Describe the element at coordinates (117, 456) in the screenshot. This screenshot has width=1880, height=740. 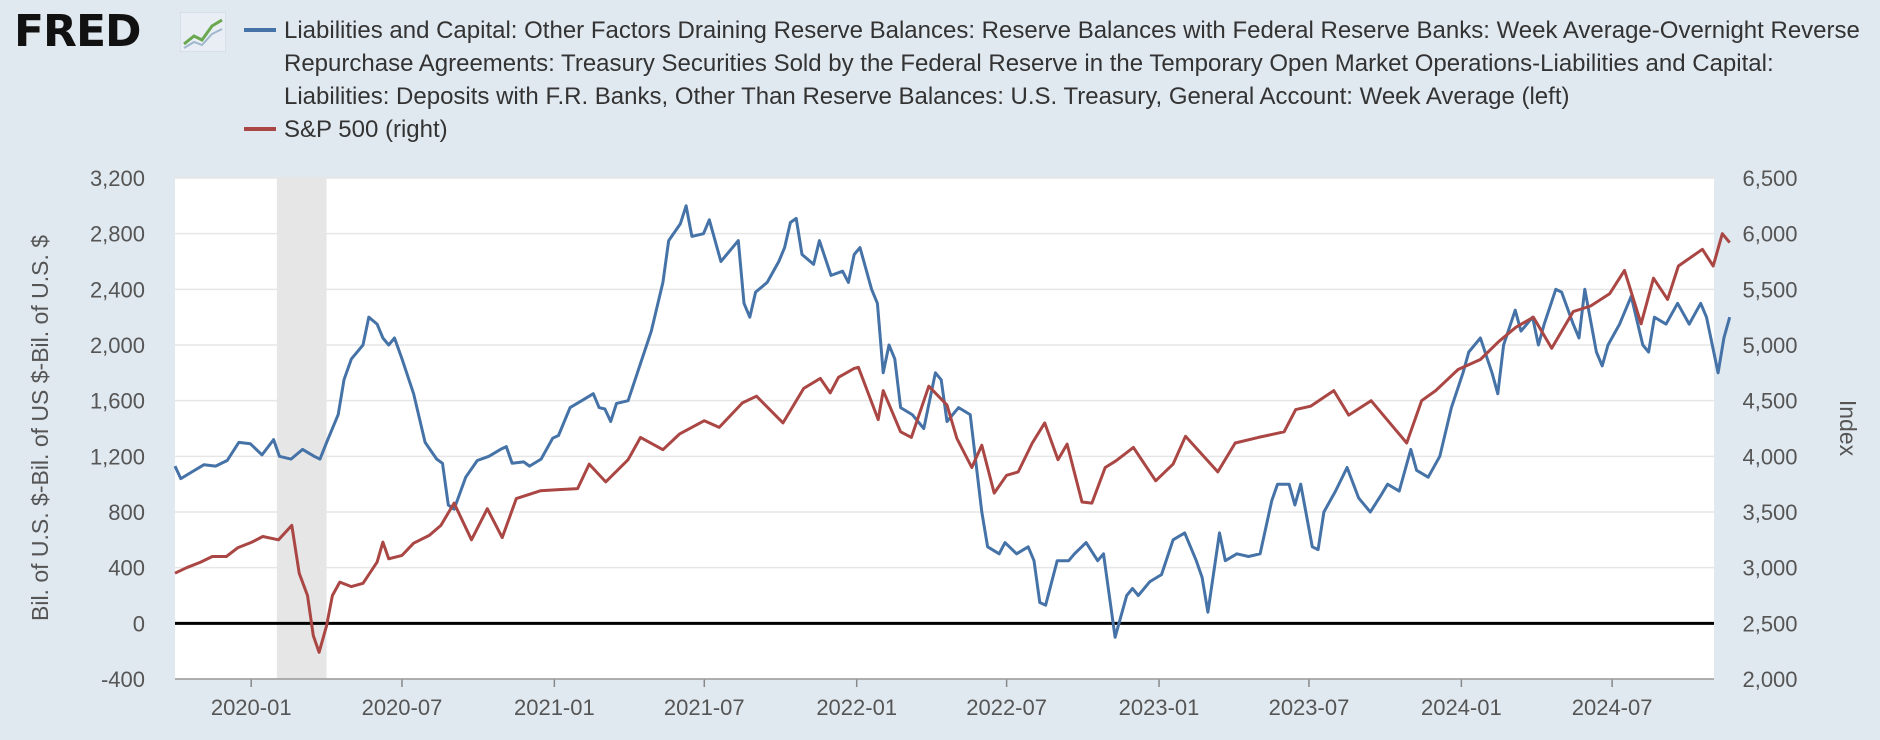
I see `y-tick-left-label: 1,200` at that location.